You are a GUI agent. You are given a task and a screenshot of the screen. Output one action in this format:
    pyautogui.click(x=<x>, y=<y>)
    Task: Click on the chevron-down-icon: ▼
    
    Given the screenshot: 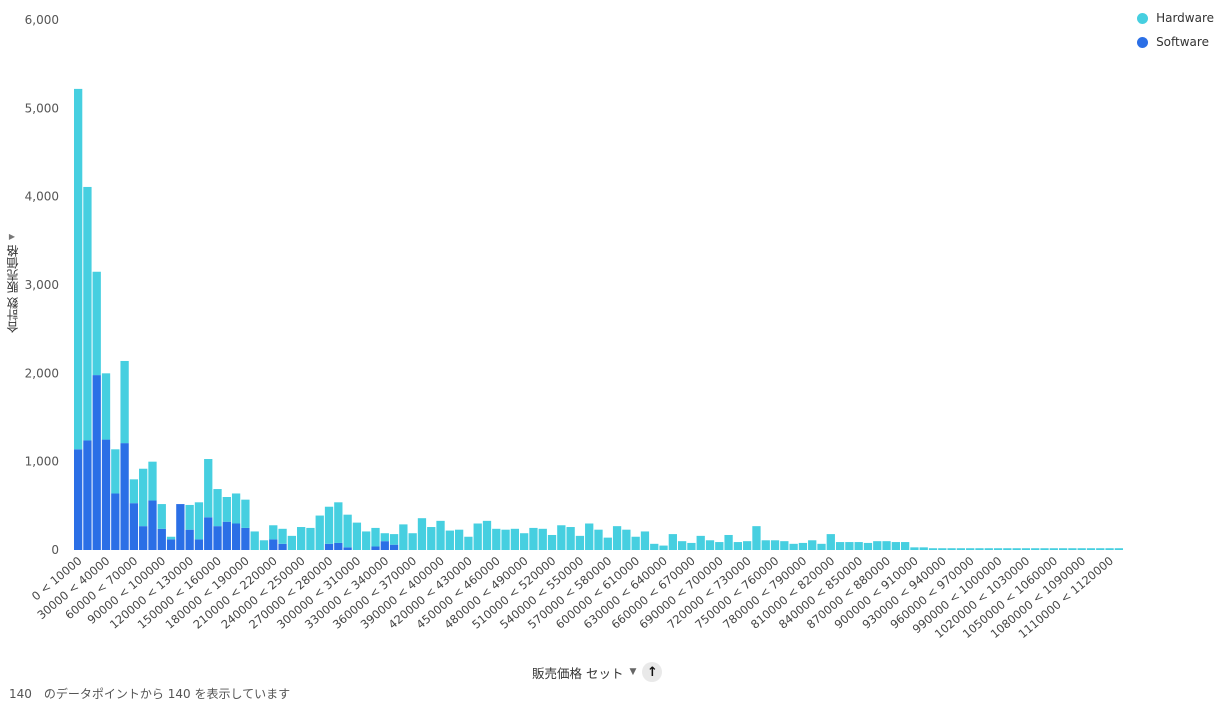 What is the action you would take?
    pyautogui.click(x=633, y=672)
    